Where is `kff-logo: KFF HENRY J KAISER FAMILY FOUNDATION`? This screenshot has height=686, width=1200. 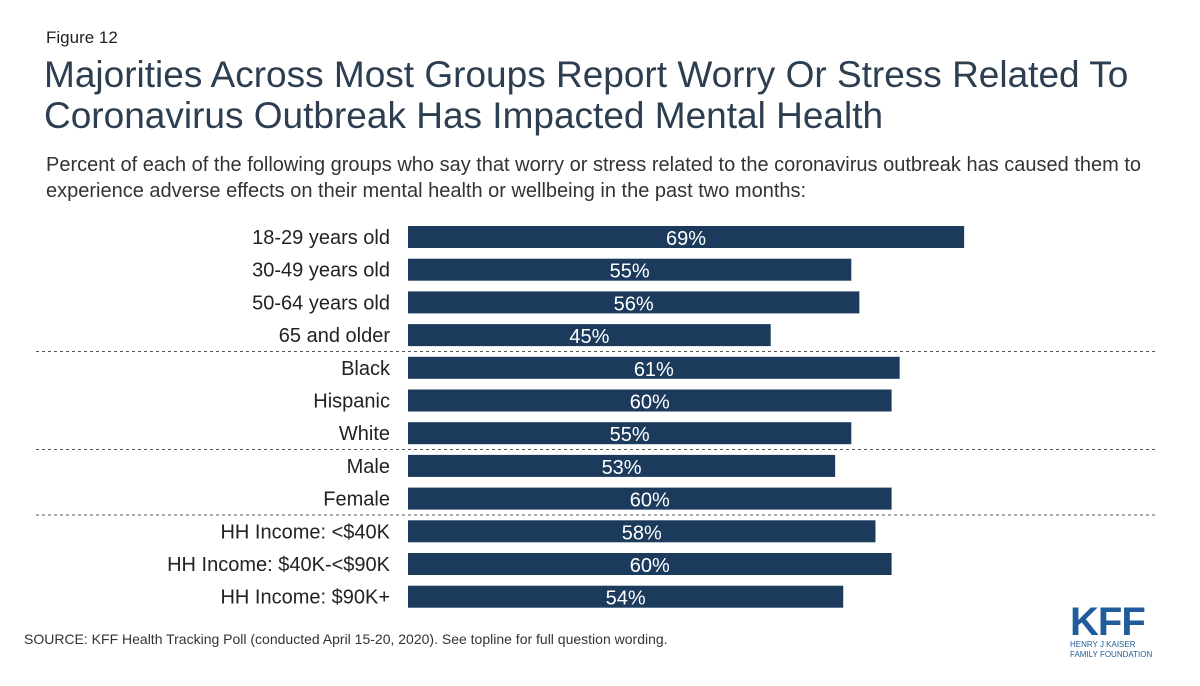
kff-logo: KFF HENRY J KAISER FAMILY FOUNDATION is located at coordinates (1111, 630).